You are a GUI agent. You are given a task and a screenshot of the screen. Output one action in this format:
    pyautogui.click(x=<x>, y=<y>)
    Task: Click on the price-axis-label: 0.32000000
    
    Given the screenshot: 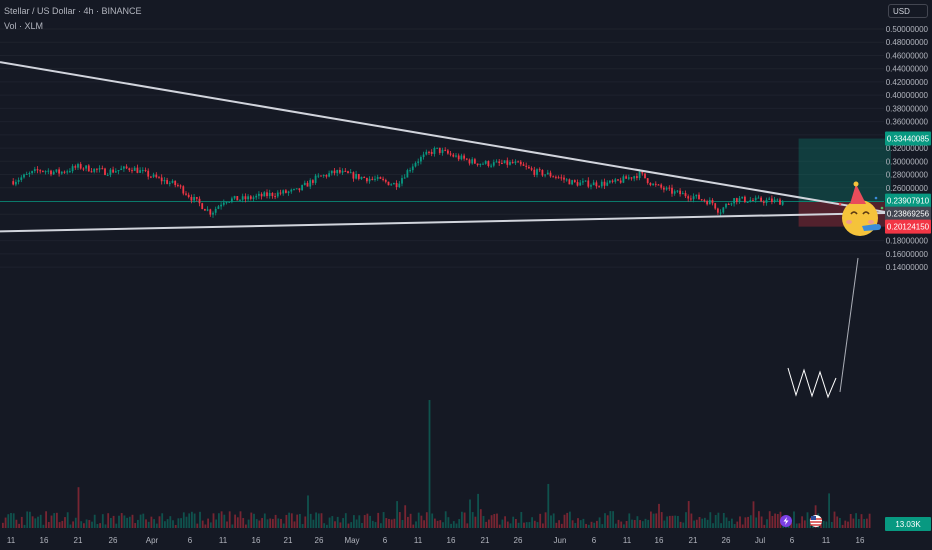 What is the action you would take?
    pyautogui.click(x=907, y=148)
    